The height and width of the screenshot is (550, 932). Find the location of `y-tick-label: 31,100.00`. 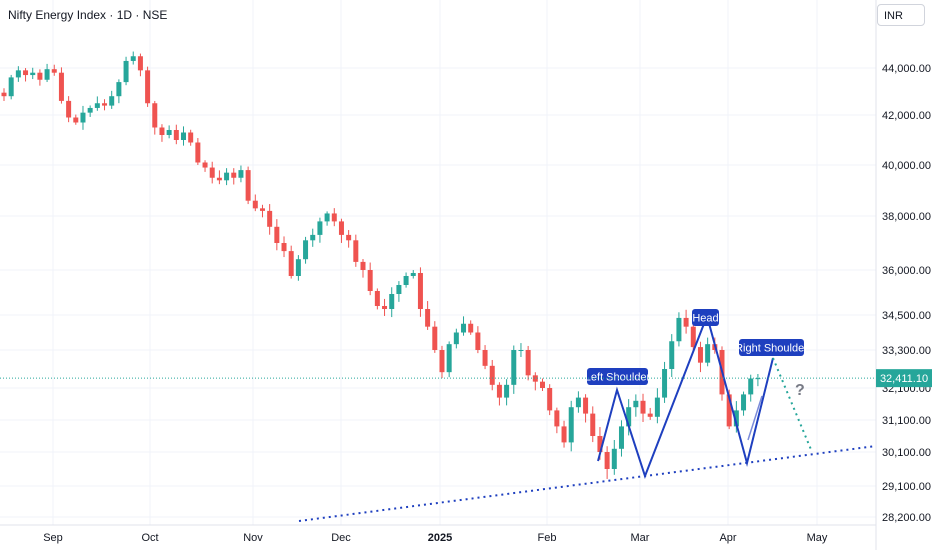

y-tick-label: 31,100.00 is located at coordinates (906, 421).